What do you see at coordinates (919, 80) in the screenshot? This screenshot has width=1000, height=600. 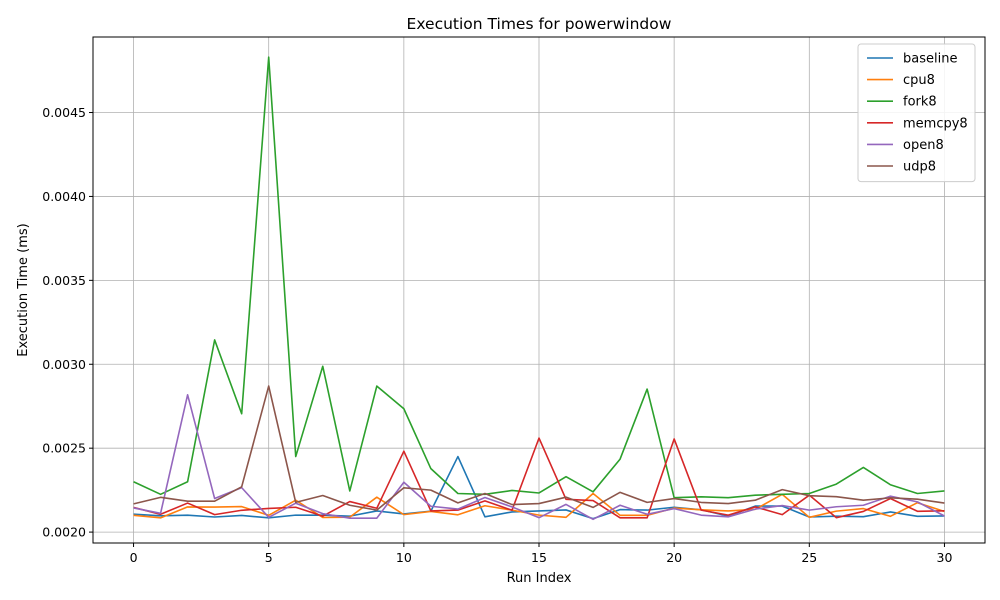 I see `legend-label-cpu8: cpu8` at bounding box center [919, 80].